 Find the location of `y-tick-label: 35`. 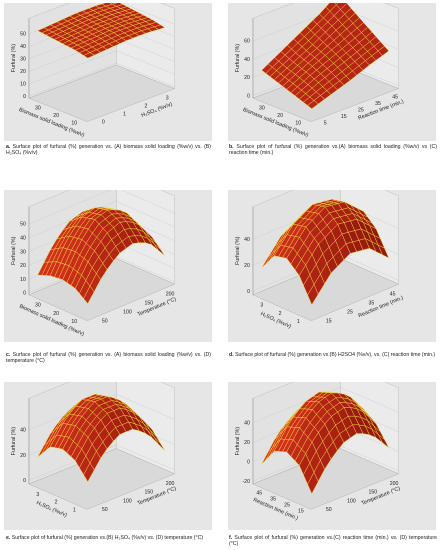

y-tick-label: 35 is located at coordinates (371, 303).